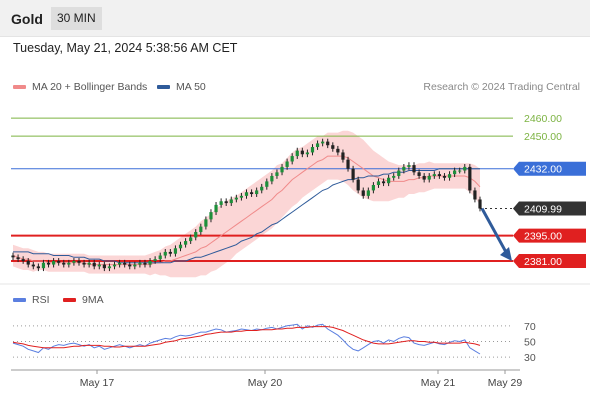  Describe the element at coordinates (27, 19) in the screenshot. I see `symbol-title: Gold` at that location.